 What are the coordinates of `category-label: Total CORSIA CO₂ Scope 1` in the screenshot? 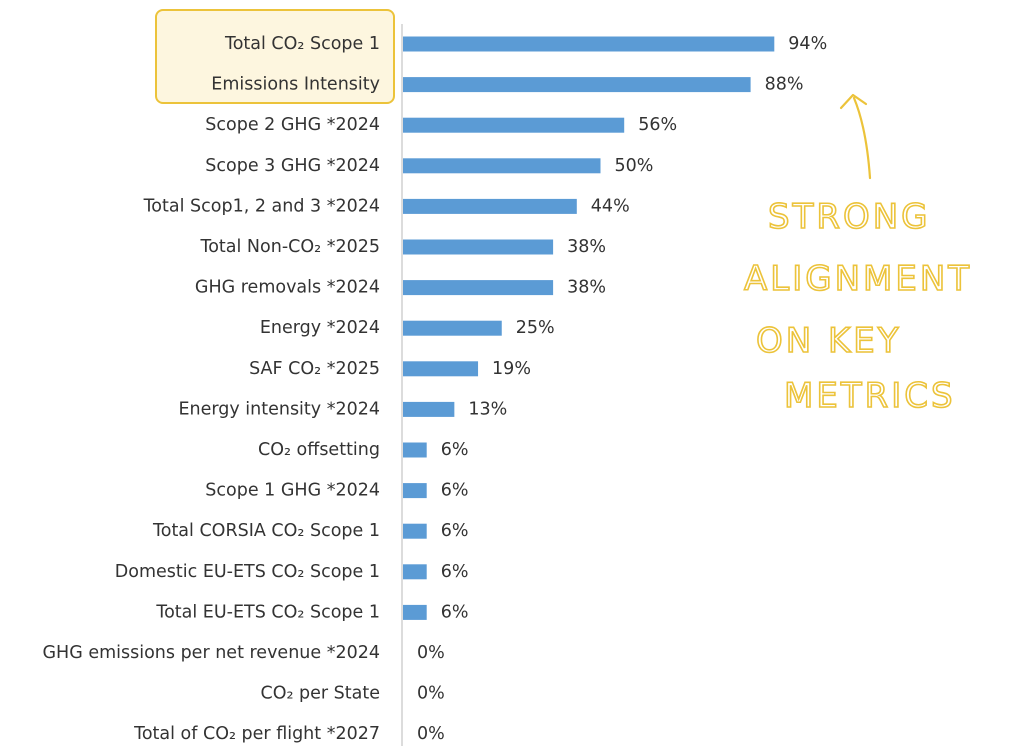 It's located at (266, 531).